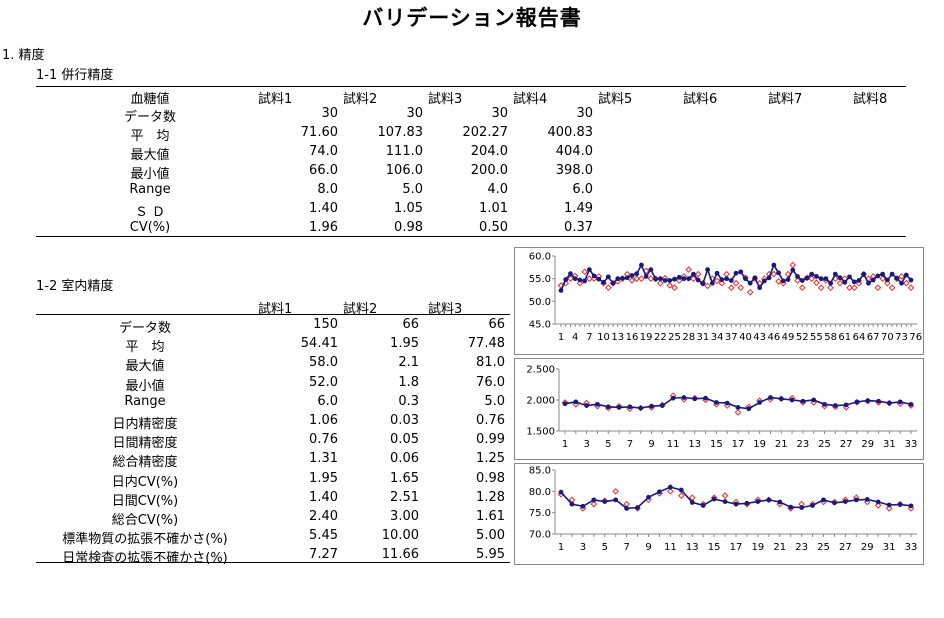 This screenshot has height=618, width=944. Describe the element at coordinates (785, 99) in the screenshot. I see `column-header: 試料7` at that location.